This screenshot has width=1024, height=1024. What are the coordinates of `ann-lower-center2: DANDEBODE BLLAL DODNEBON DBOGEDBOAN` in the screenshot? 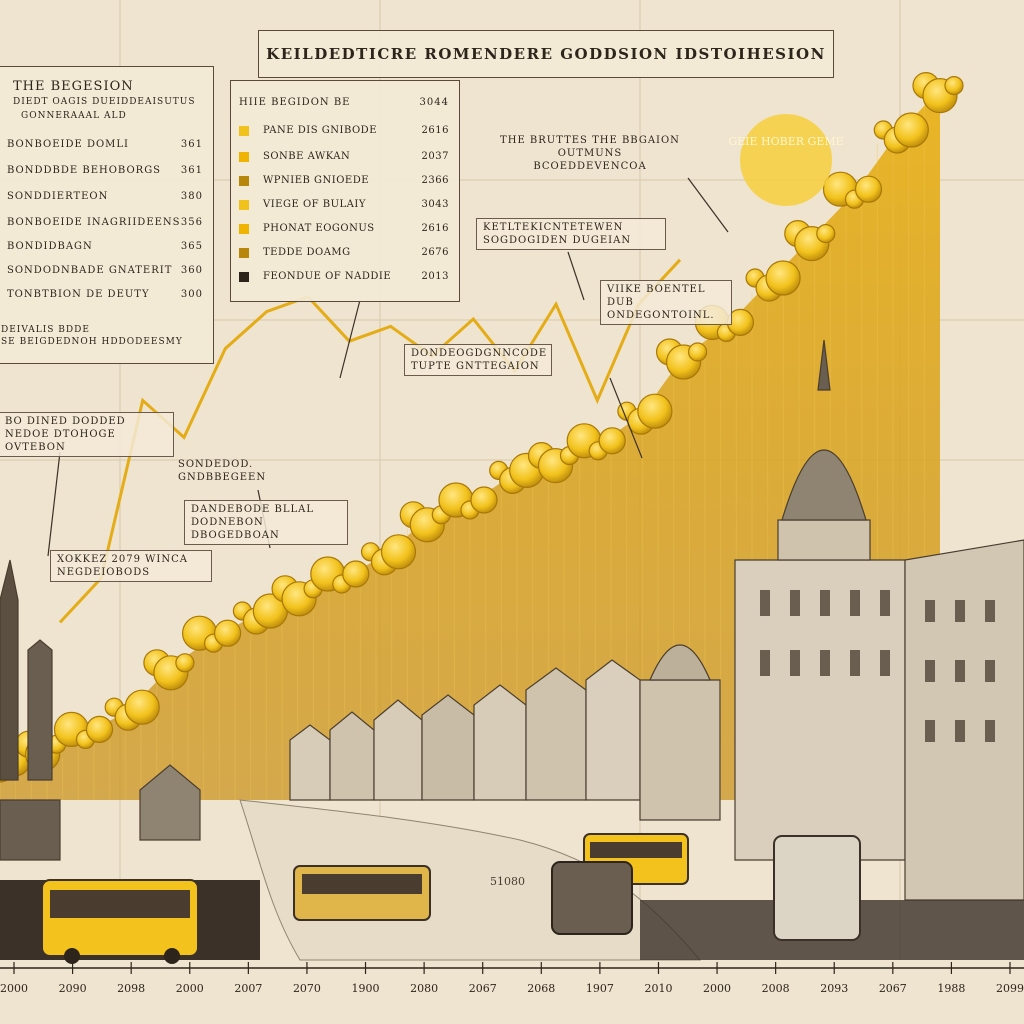 It's located at (266, 522).